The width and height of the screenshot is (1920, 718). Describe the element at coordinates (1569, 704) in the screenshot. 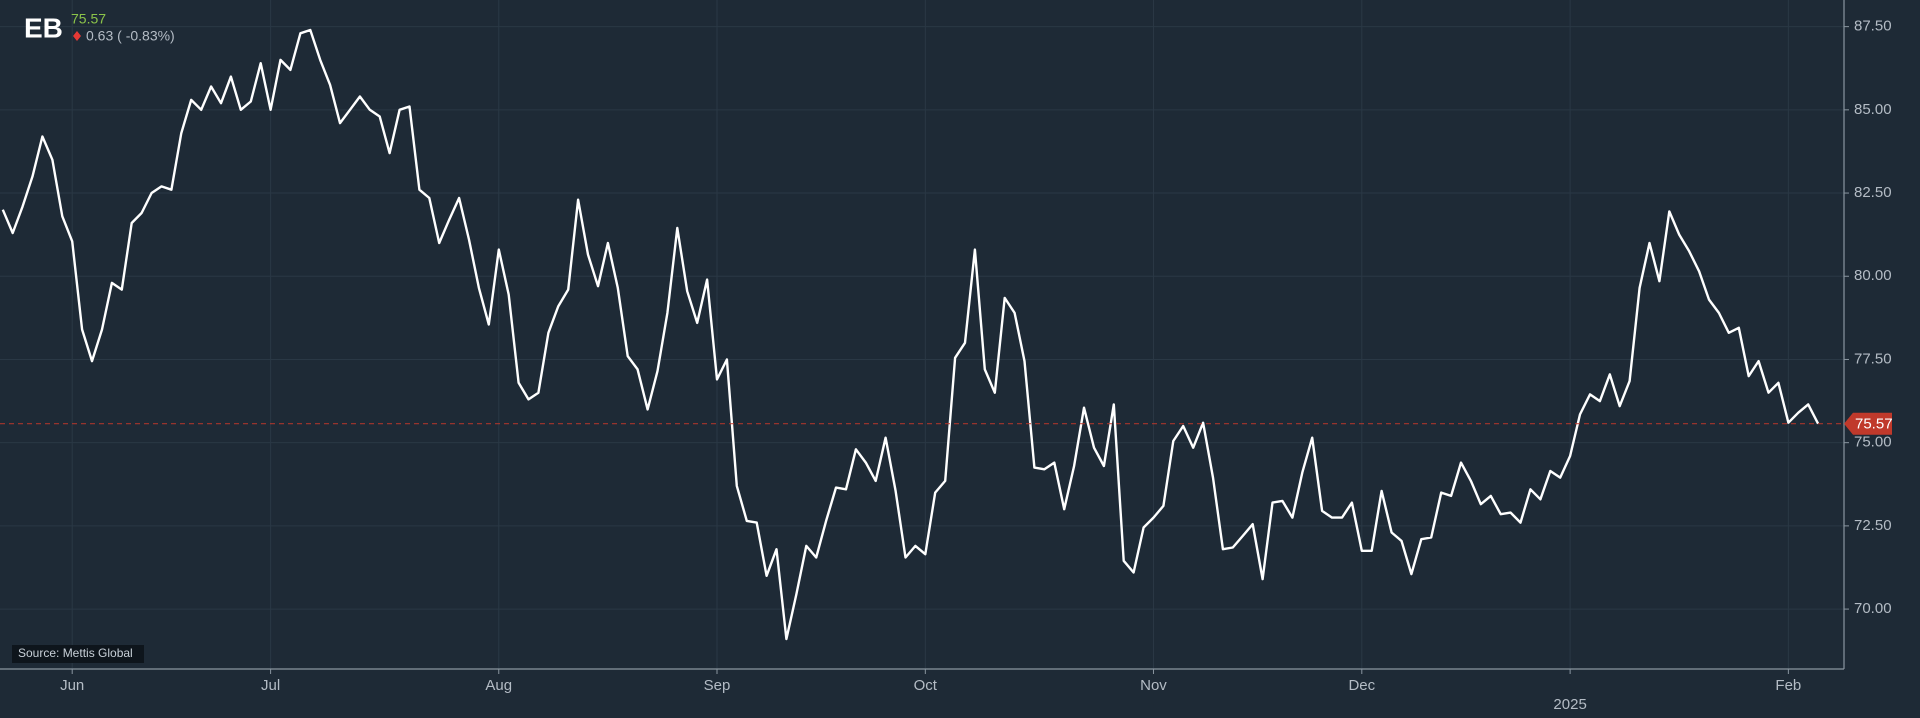

I see `x-year-label: 2025` at that location.